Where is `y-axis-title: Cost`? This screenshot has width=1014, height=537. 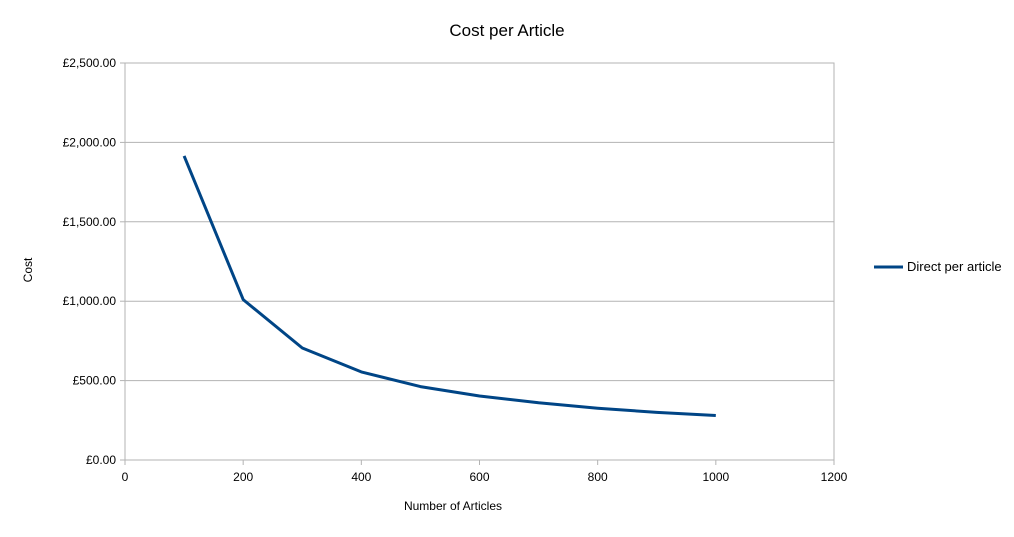 y-axis-title: Cost is located at coordinates (28, 269).